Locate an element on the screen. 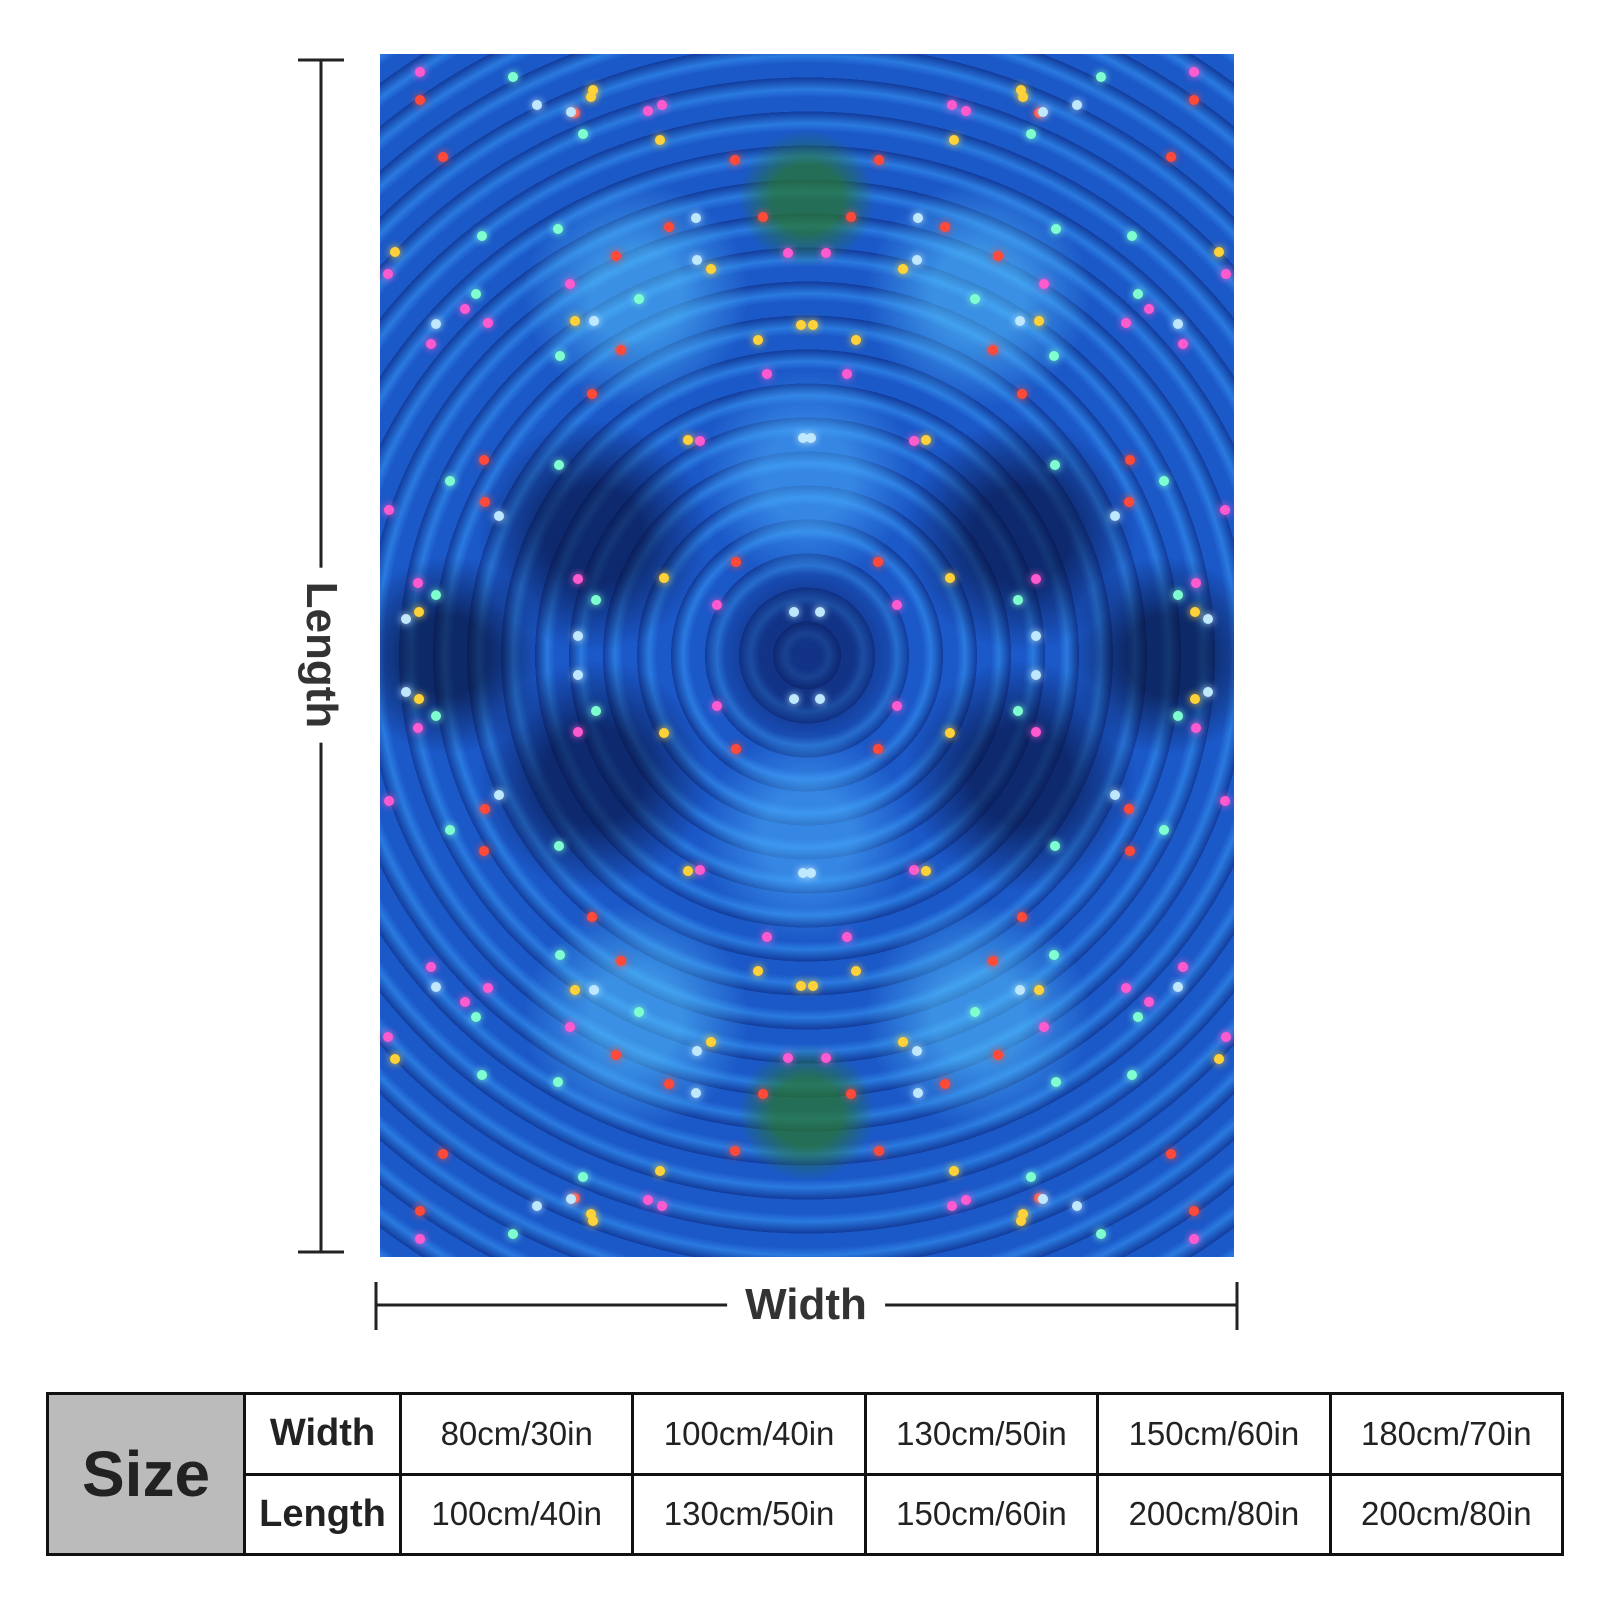 Image resolution: width=1600 pixels, height=1600 pixels. length-label: Length is located at coordinates (321, 655).